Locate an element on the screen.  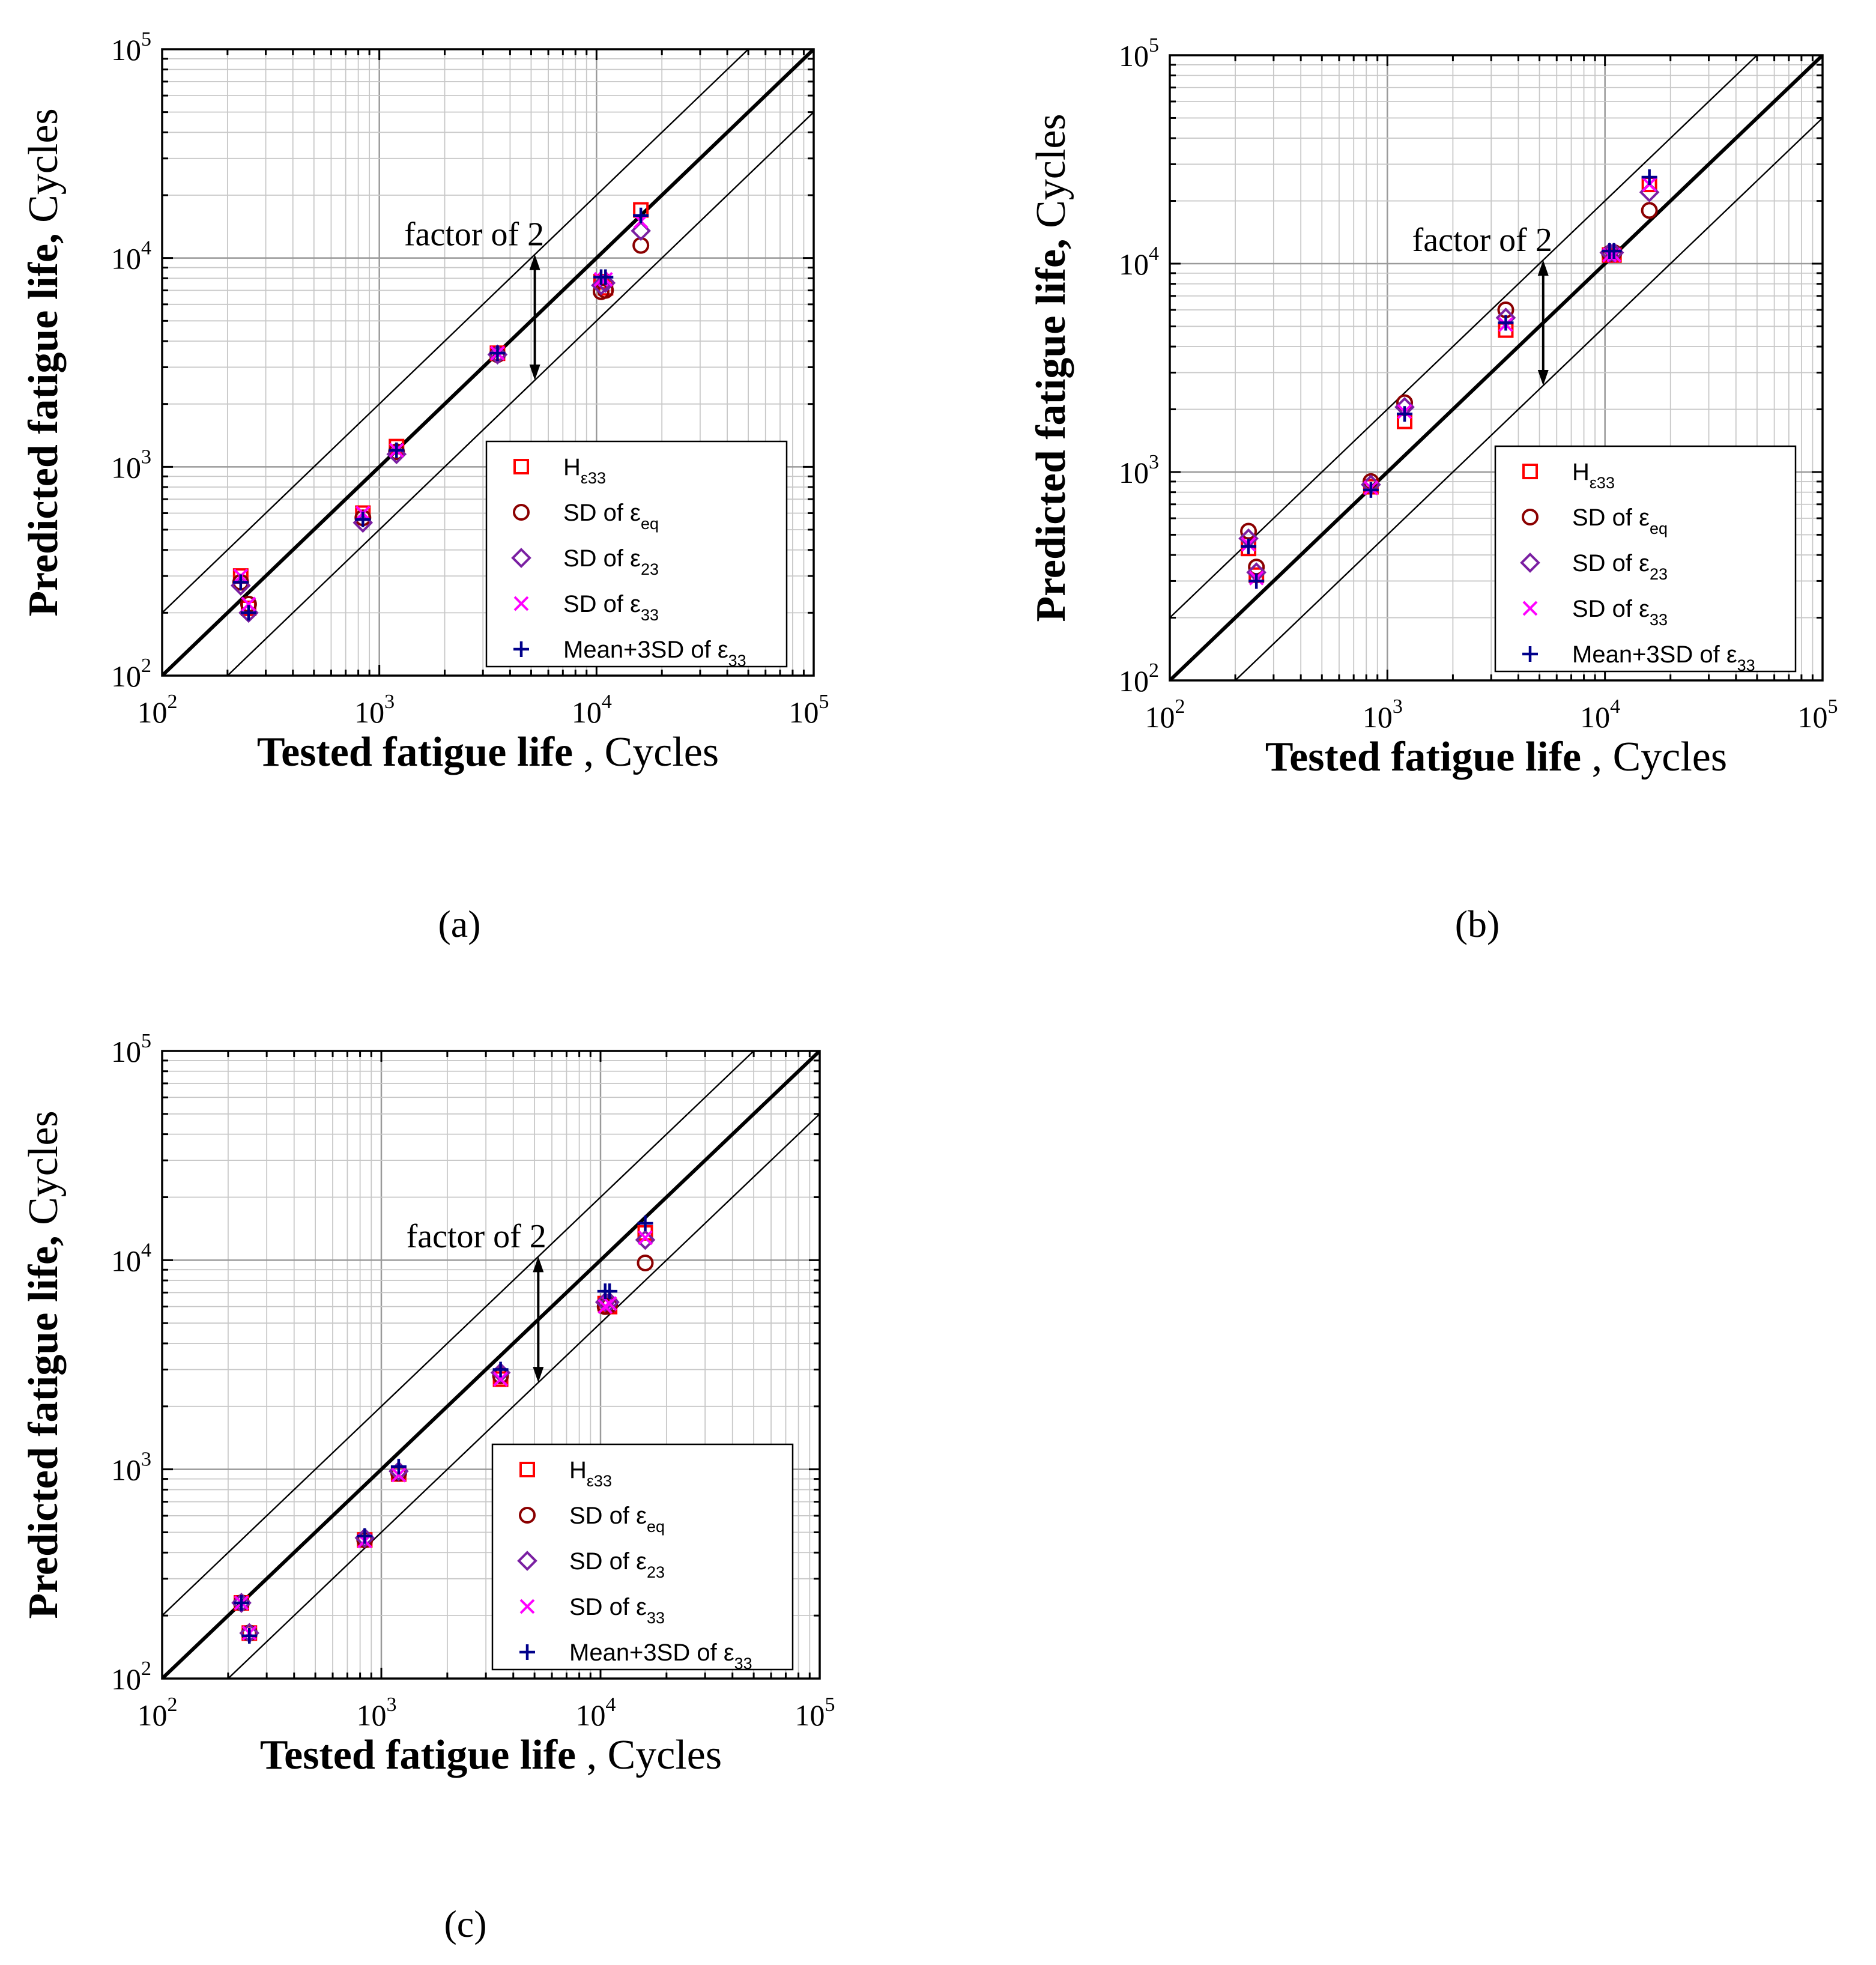
chart-b-x-tick-label-exp: 2 is located at coordinates (1180, 706).